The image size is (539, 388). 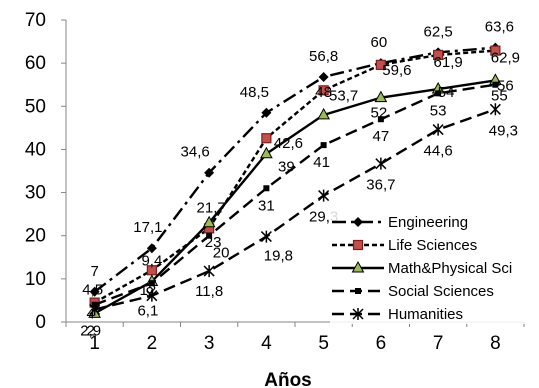 What do you see at coordinates (438, 110) in the screenshot?
I see `data-label: 53` at bounding box center [438, 110].